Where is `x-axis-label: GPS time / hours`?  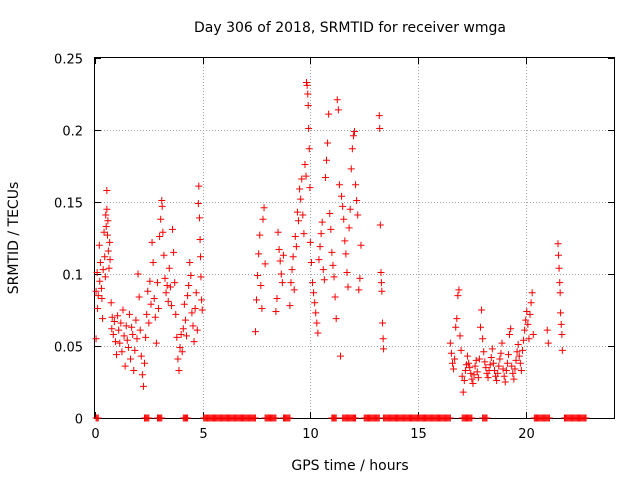 x-axis-label: GPS time / hours is located at coordinates (349, 466).